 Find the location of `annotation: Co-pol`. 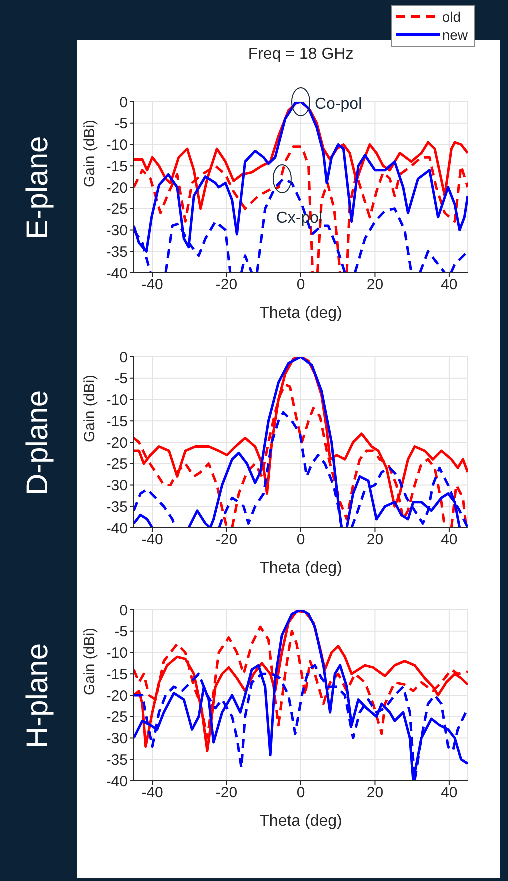

annotation: Co-pol is located at coordinates (338, 104).